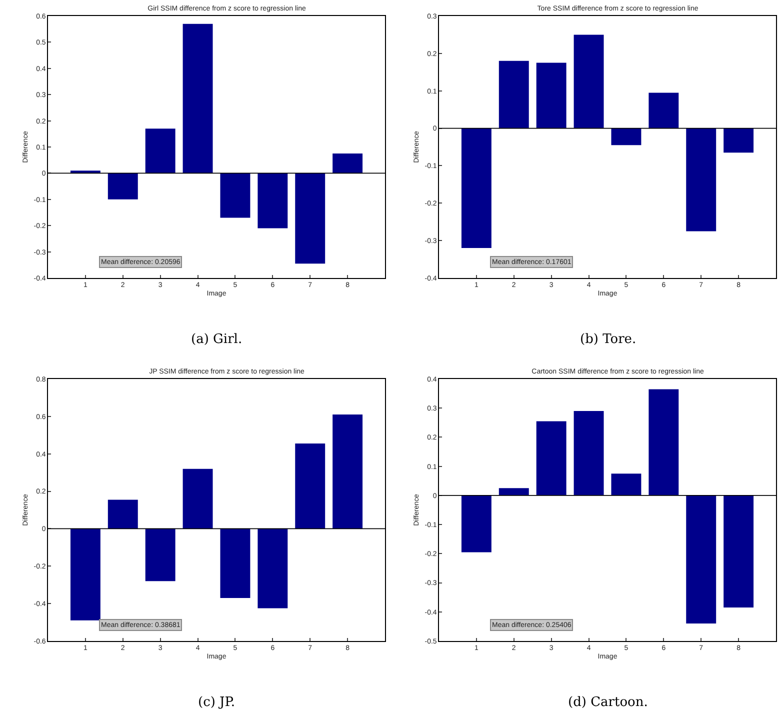 This screenshot has width=782, height=726. I want to click on text: (a) Girl., so click(216, 339).